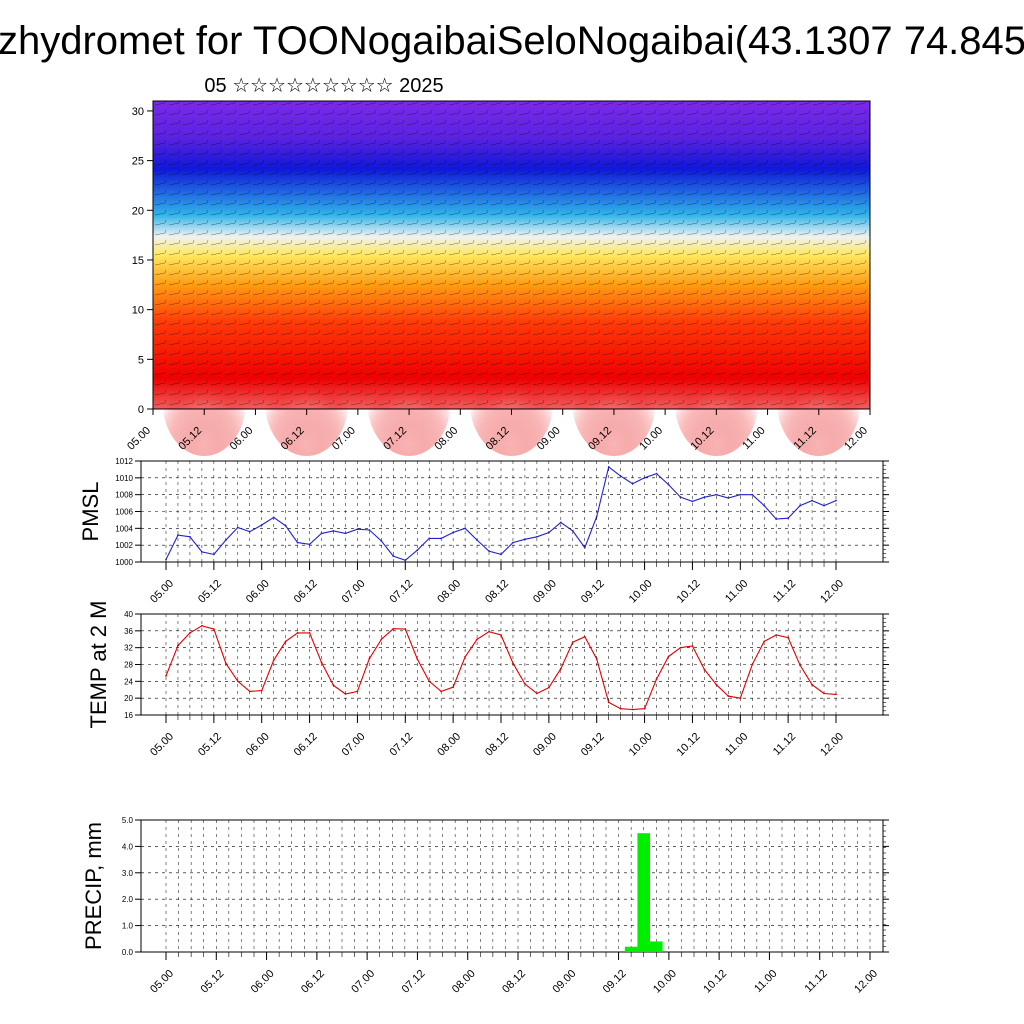 This screenshot has height=1024, width=1024. What do you see at coordinates (124, 545) in the screenshot?
I see `y-tick-label: 1002` at bounding box center [124, 545].